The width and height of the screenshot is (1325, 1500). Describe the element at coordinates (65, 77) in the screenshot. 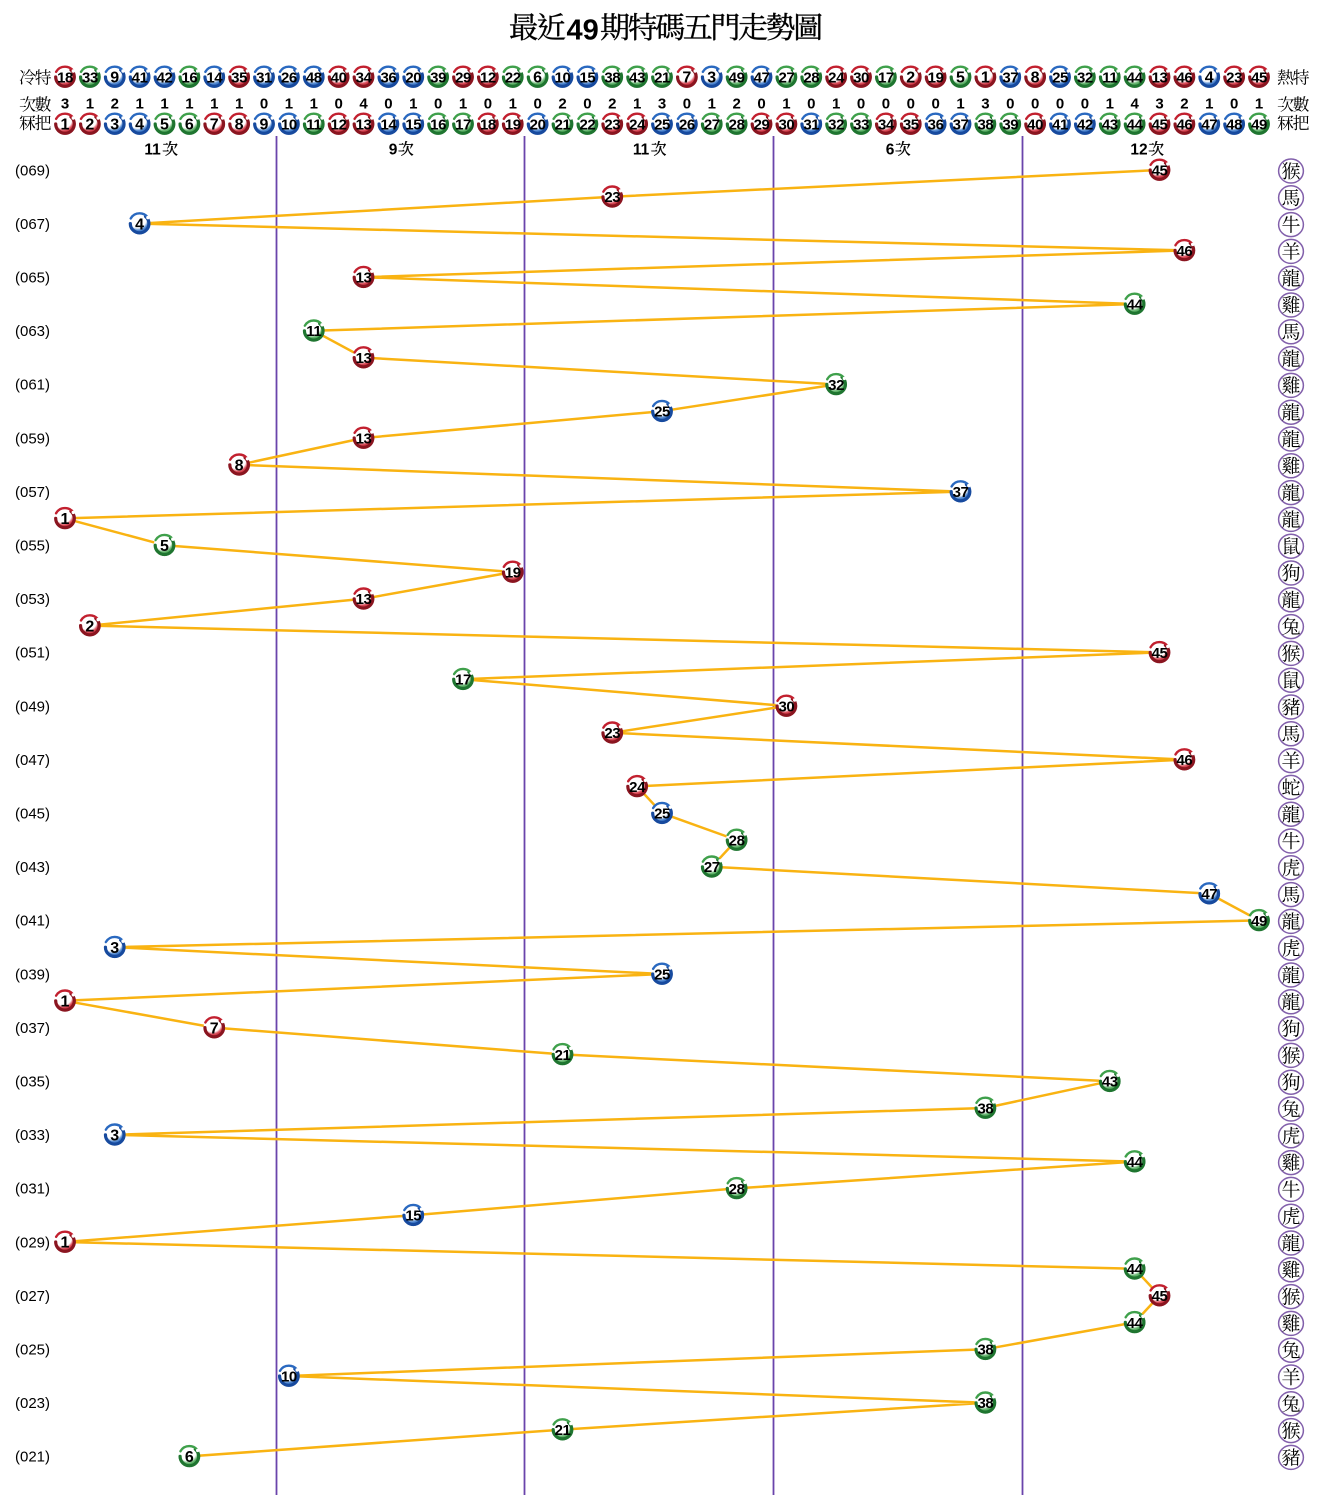

I see `svg-text: 18` at that location.